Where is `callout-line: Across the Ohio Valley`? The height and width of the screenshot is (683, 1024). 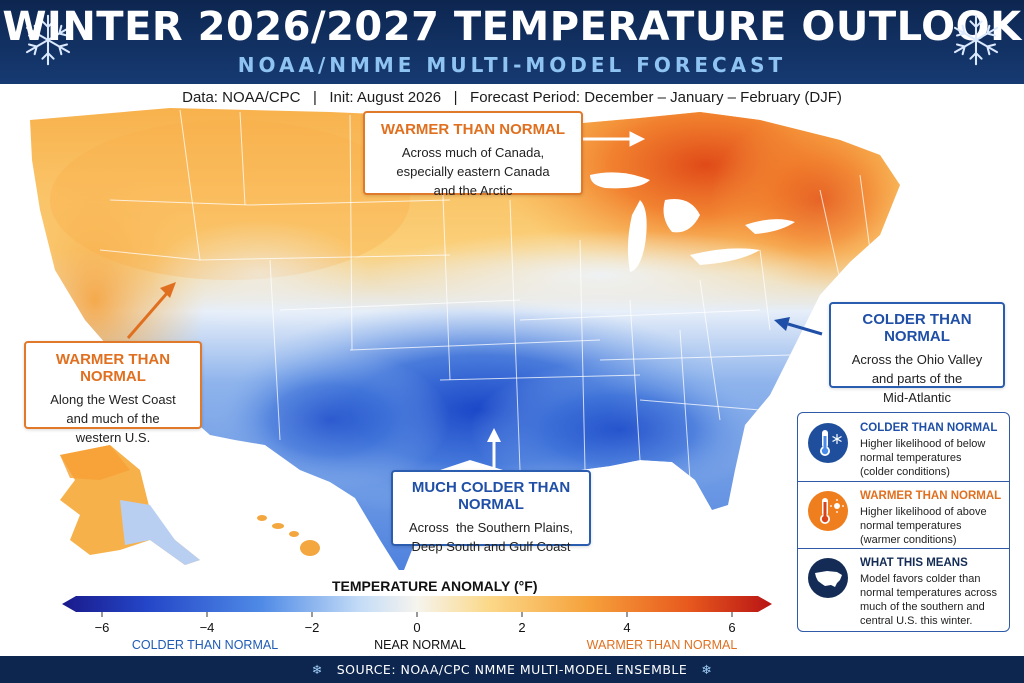
callout-line: Across the Ohio Valley is located at coordinates (917, 359).